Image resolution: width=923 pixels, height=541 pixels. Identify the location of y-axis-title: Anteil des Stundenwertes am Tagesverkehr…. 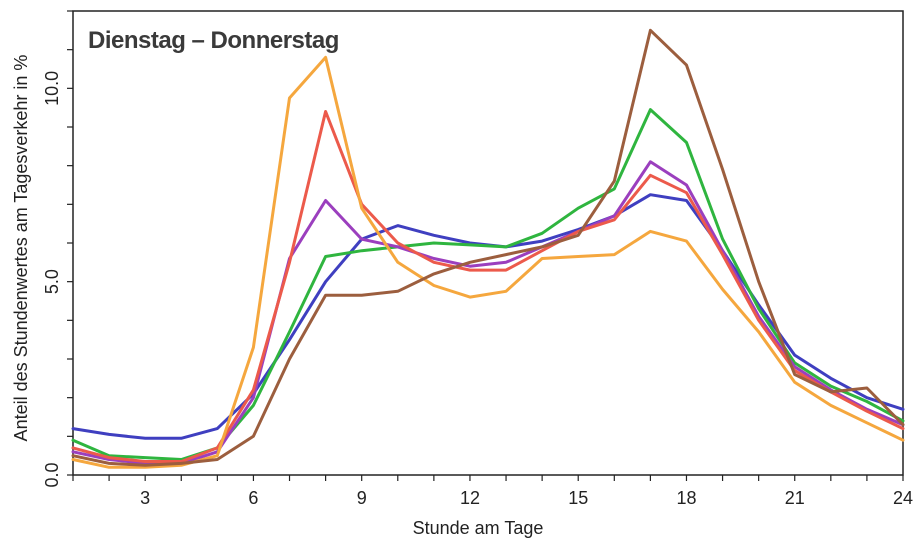
(21, 248).